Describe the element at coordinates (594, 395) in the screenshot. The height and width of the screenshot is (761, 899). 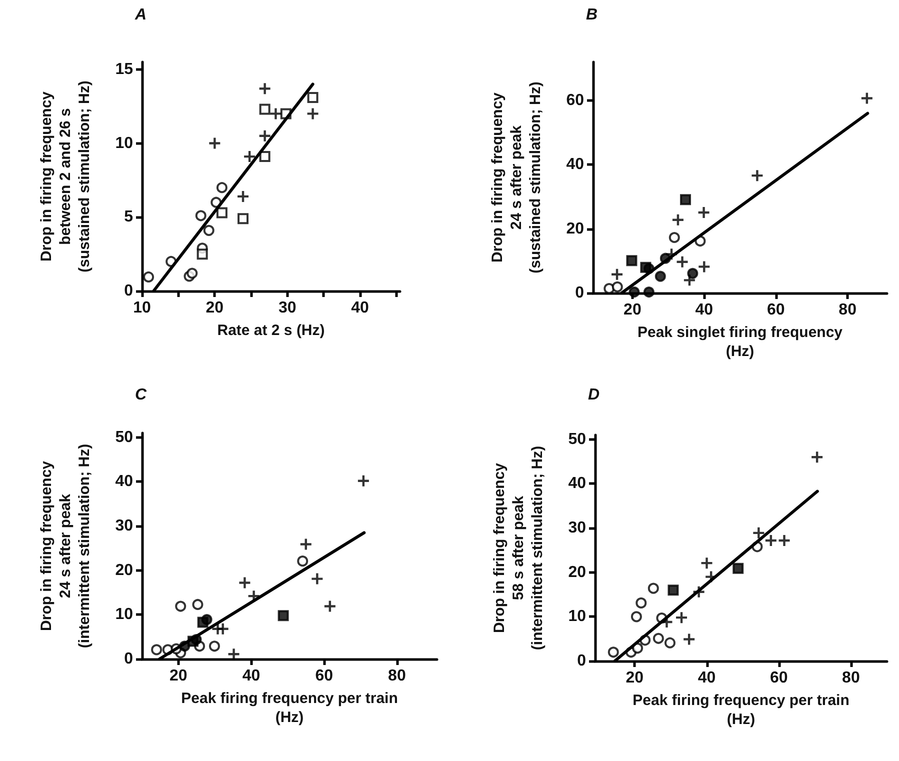
I see `chart-title: D` at that location.